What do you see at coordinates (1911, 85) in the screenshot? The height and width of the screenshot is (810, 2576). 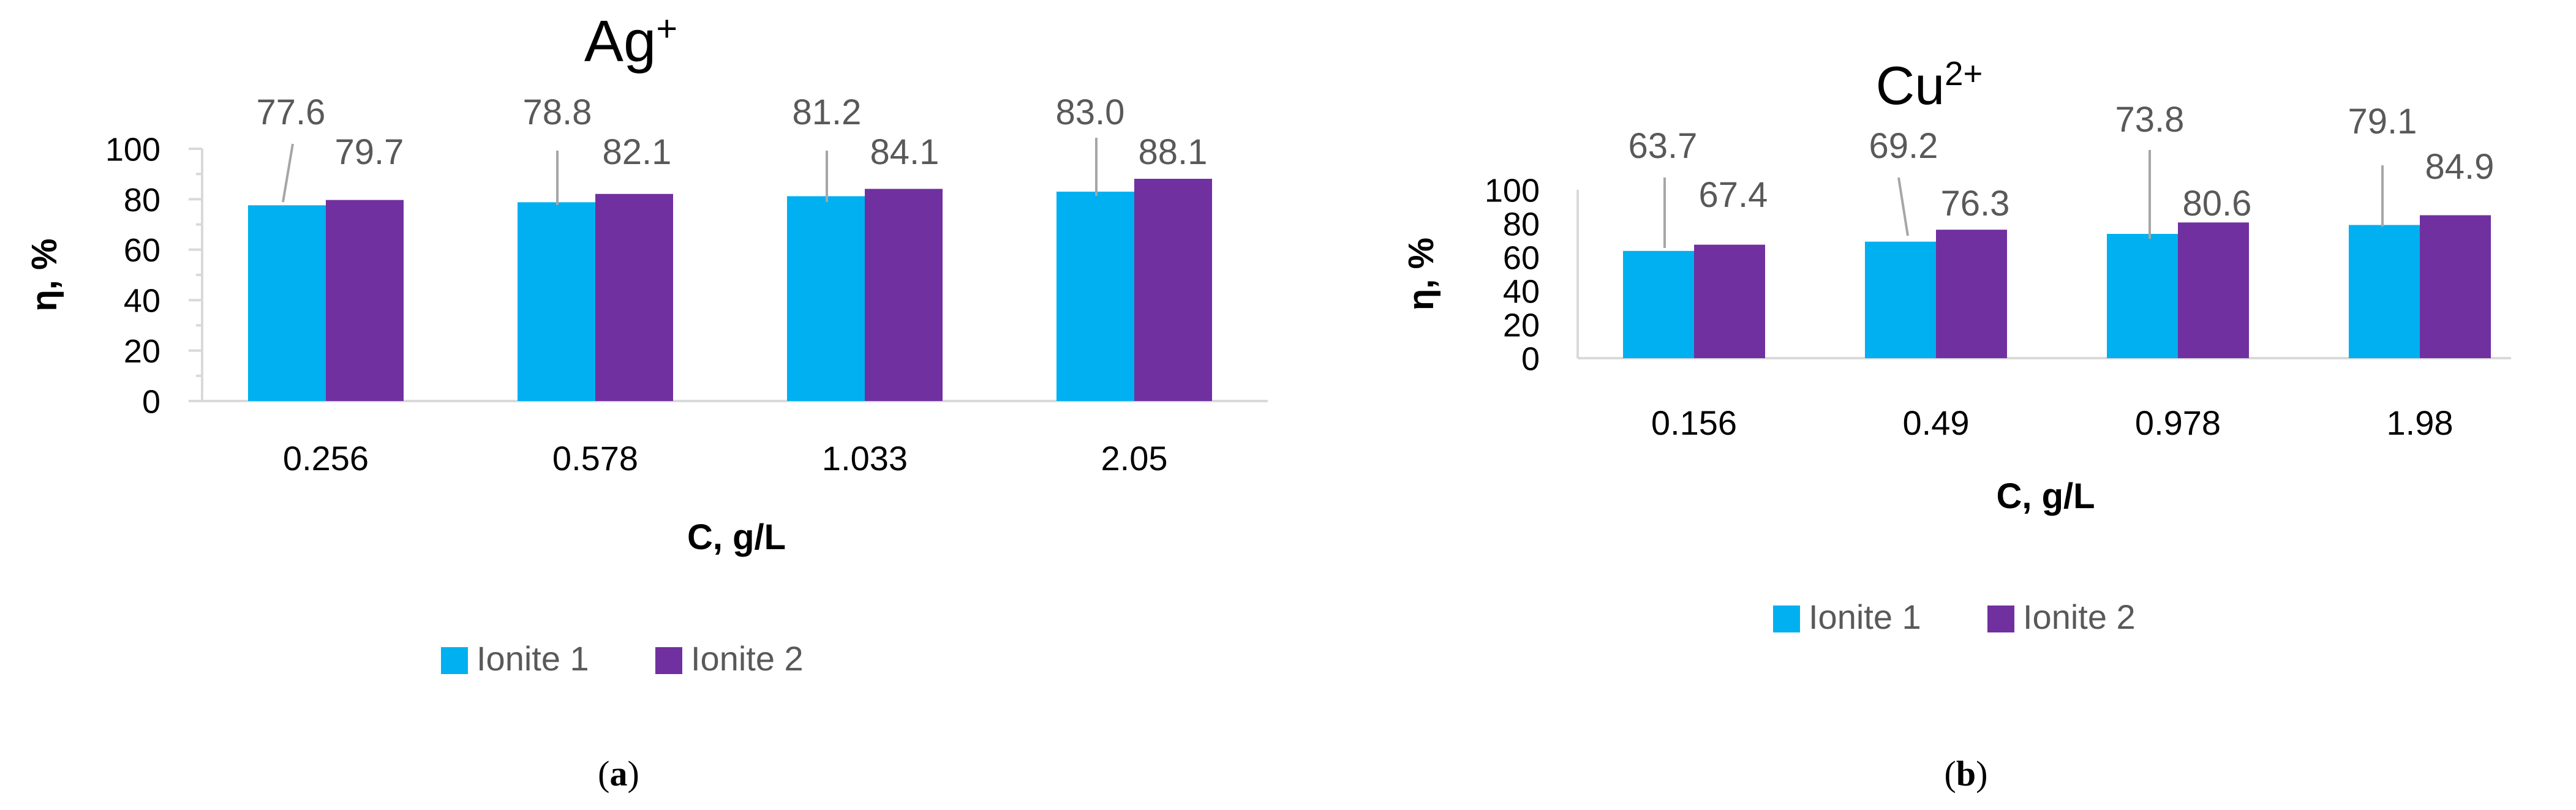 I see `chart-title-main: Cu` at bounding box center [1911, 85].